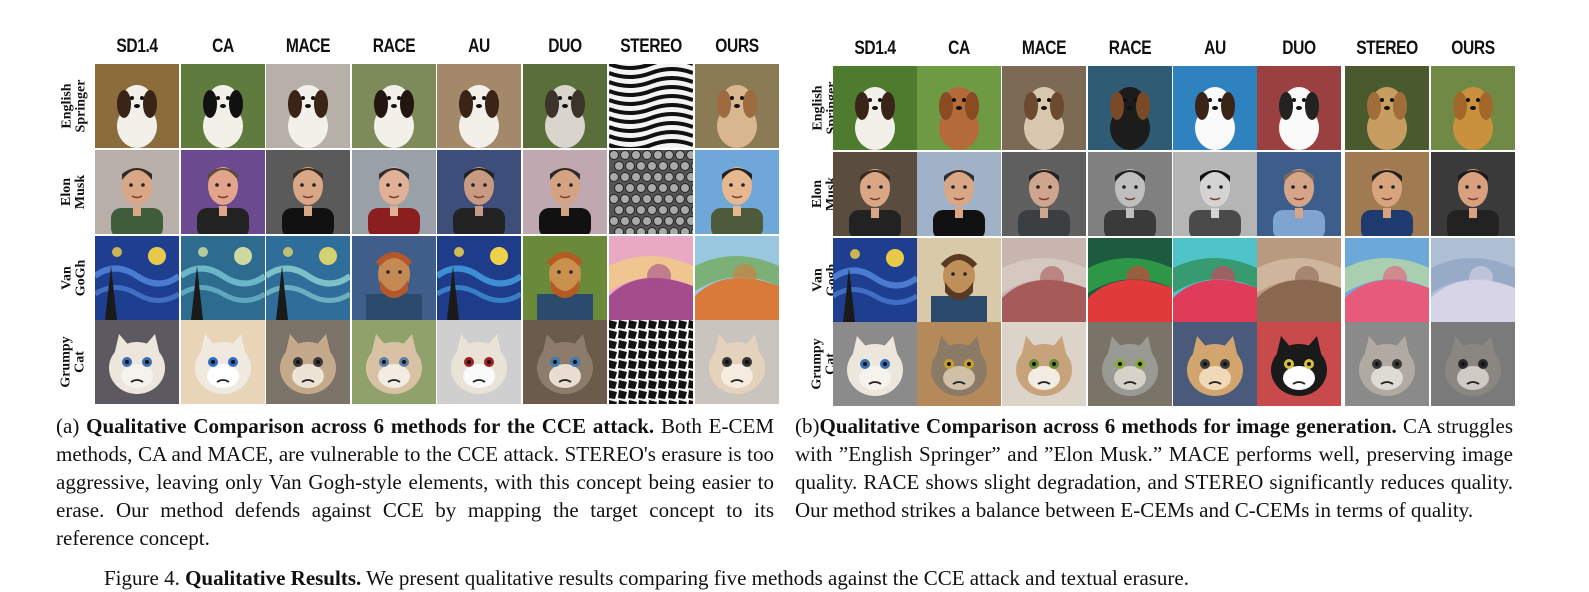  What do you see at coordinates (74, 106) in the screenshot?
I see `row-label: English Springer` at bounding box center [74, 106].